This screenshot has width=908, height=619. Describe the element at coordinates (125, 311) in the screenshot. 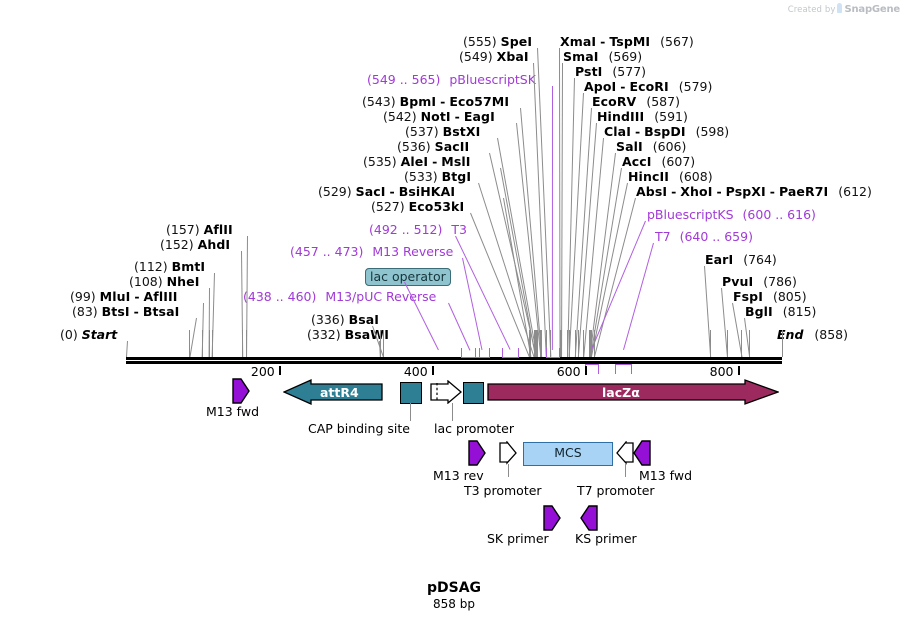

I see `enzyme-label-btsi-btsai: (83) BtsI - BtsaI` at that location.